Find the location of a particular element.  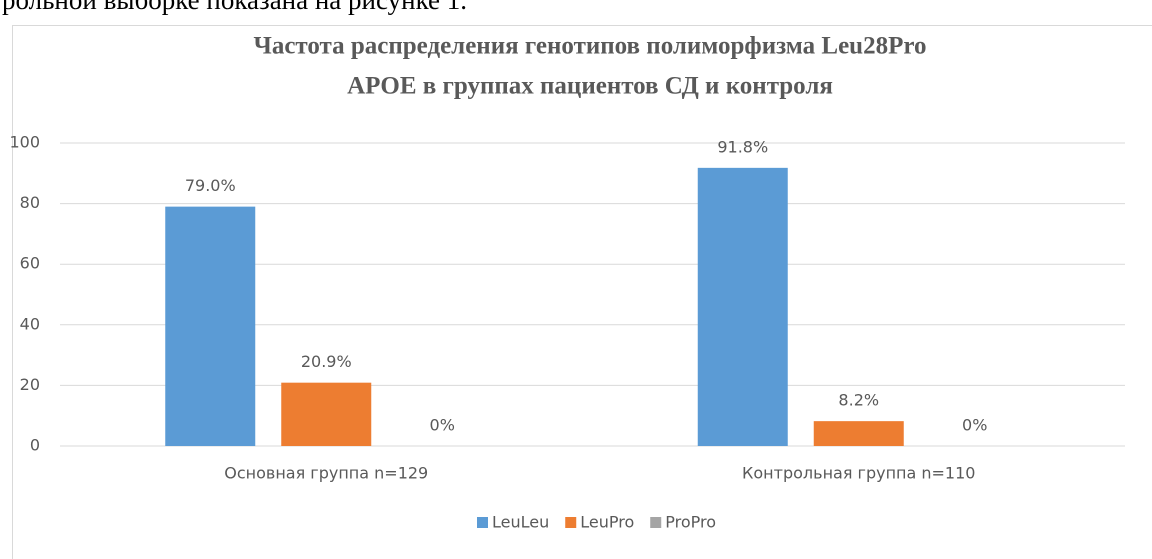

y-tick-label: 0 is located at coordinates (35, 445).